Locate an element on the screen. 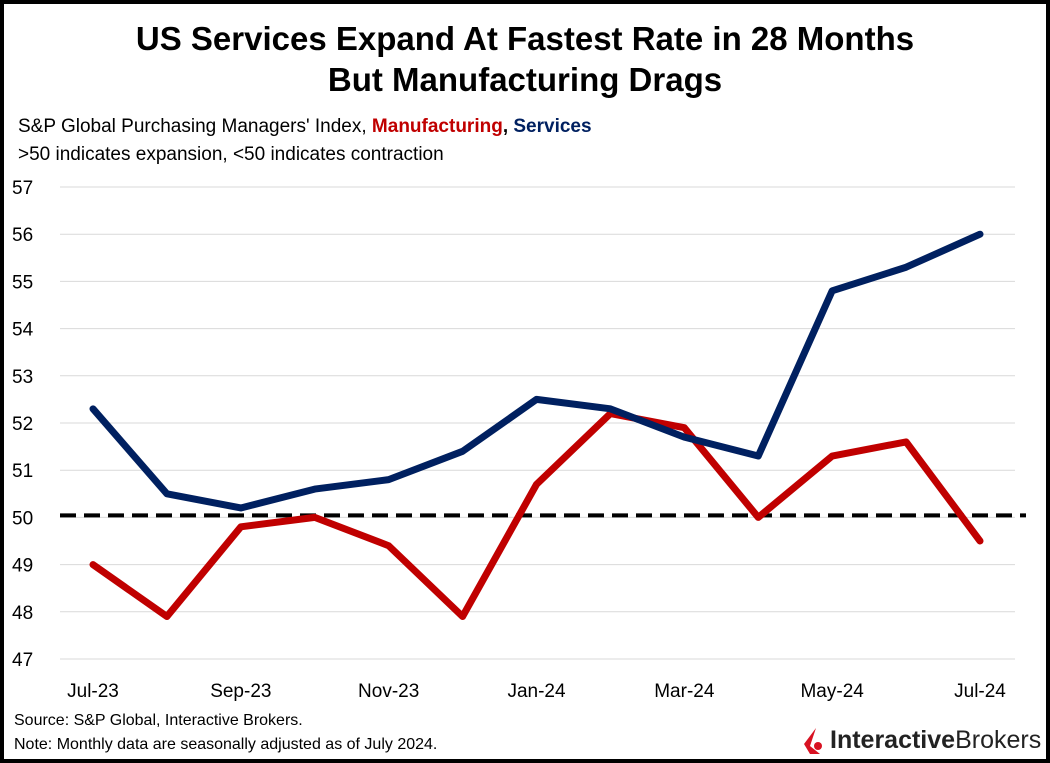 The height and width of the screenshot is (763, 1050). x-tick-label: Jan-24 is located at coordinates (536, 691).